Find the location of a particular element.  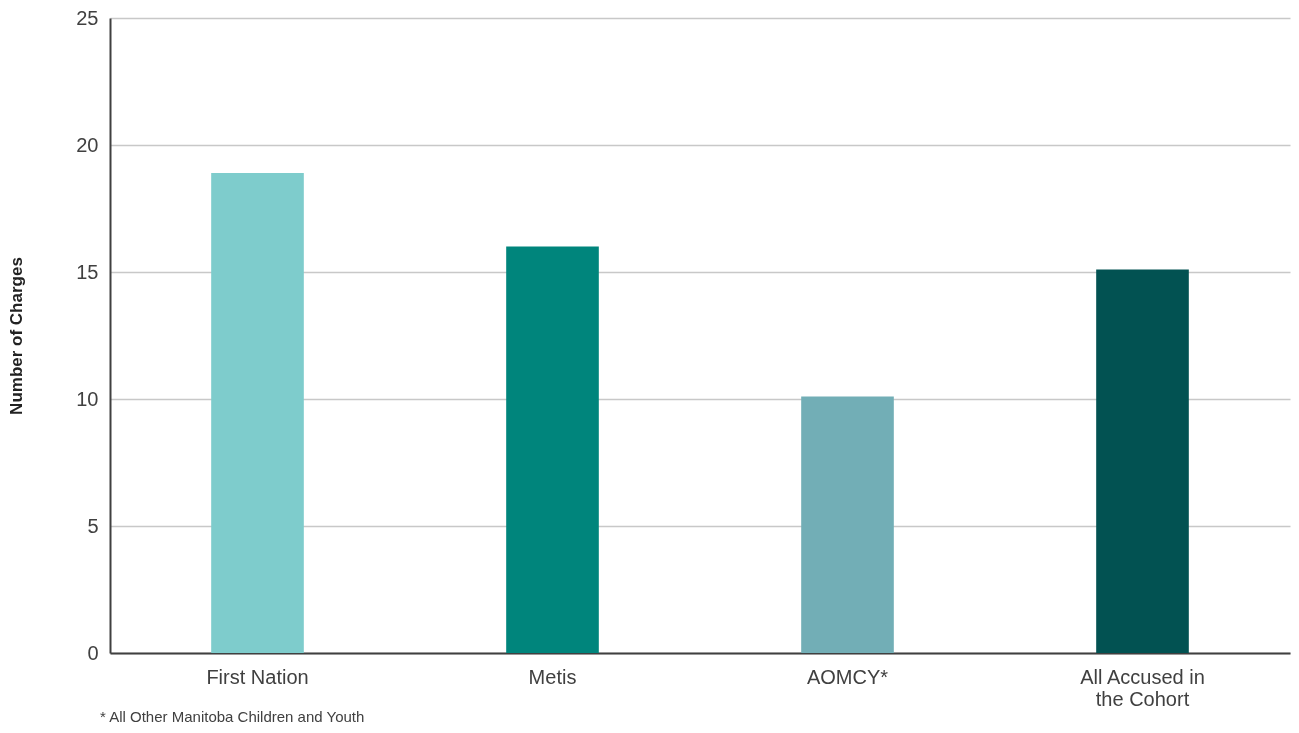

y-tick-label: 5 is located at coordinates (93, 525).